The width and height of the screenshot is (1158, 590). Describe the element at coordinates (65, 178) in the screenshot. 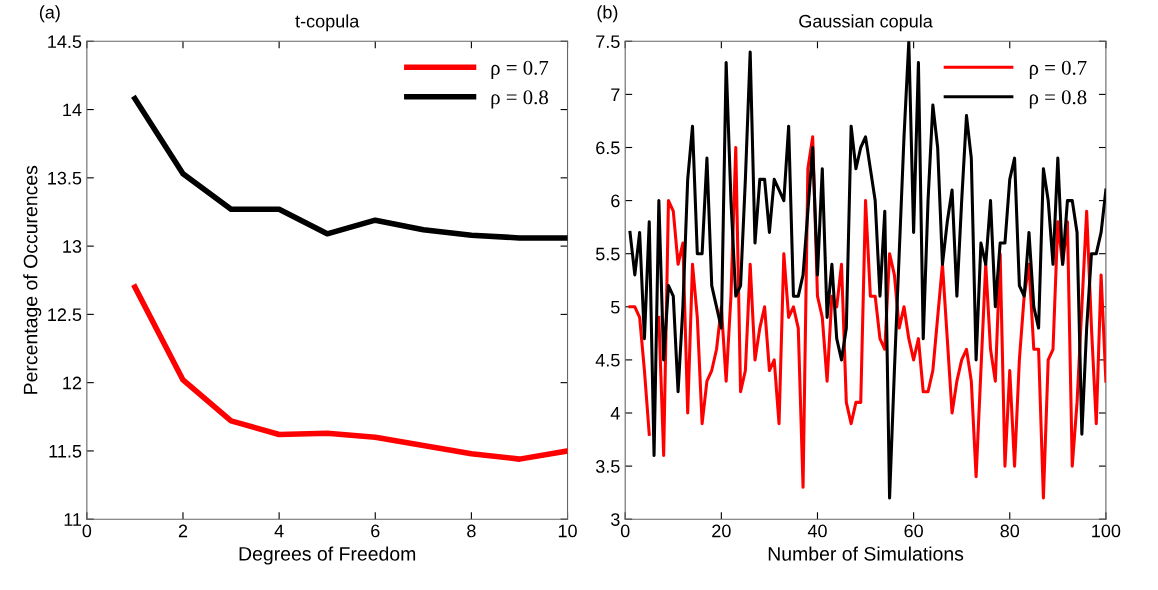

I see `y-tick-label: 13.5` at that location.